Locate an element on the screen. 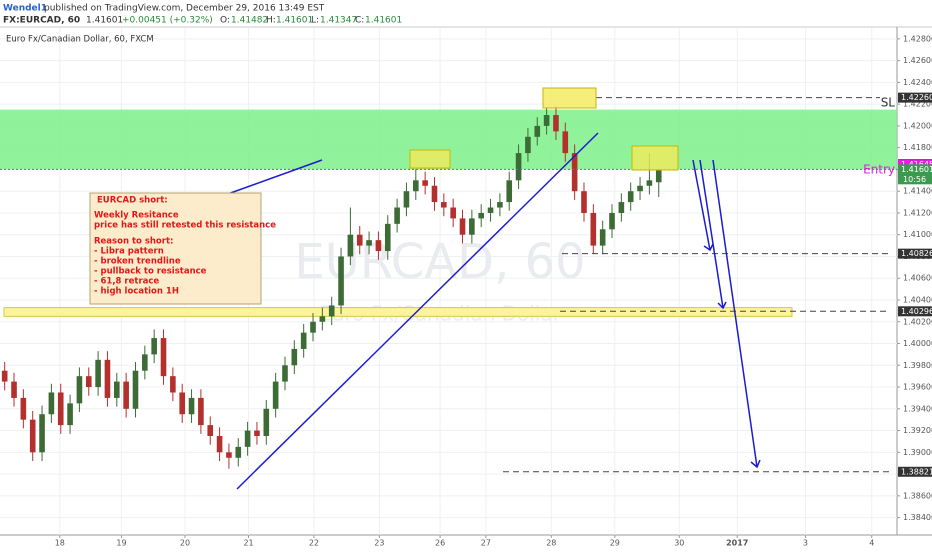  y-tick-label: 1.41400 is located at coordinates (917, 191).